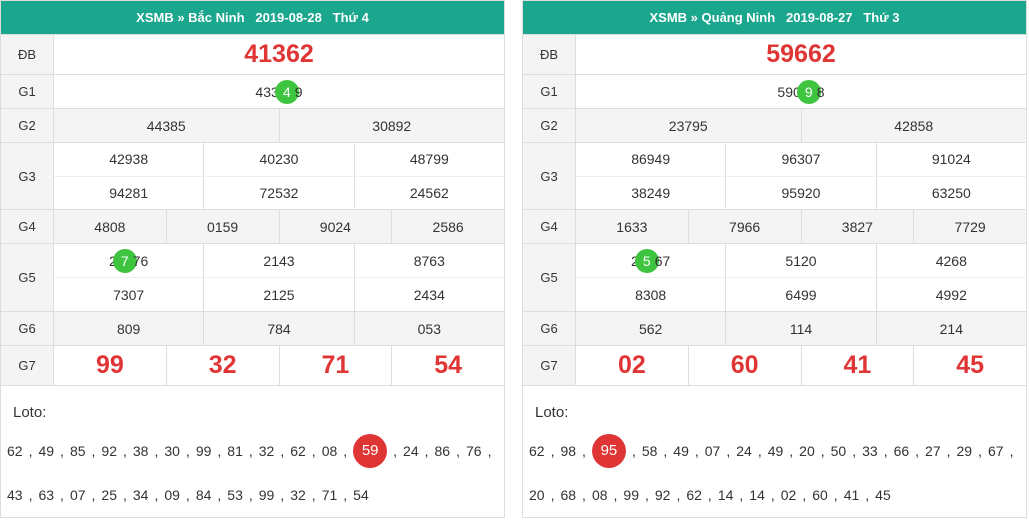 Image resolution: width=1029 pixels, height=520 pixels. What do you see at coordinates (649, 451) in the screenshot?
I see `loto-number: 58` at bounding box center [649, 451].